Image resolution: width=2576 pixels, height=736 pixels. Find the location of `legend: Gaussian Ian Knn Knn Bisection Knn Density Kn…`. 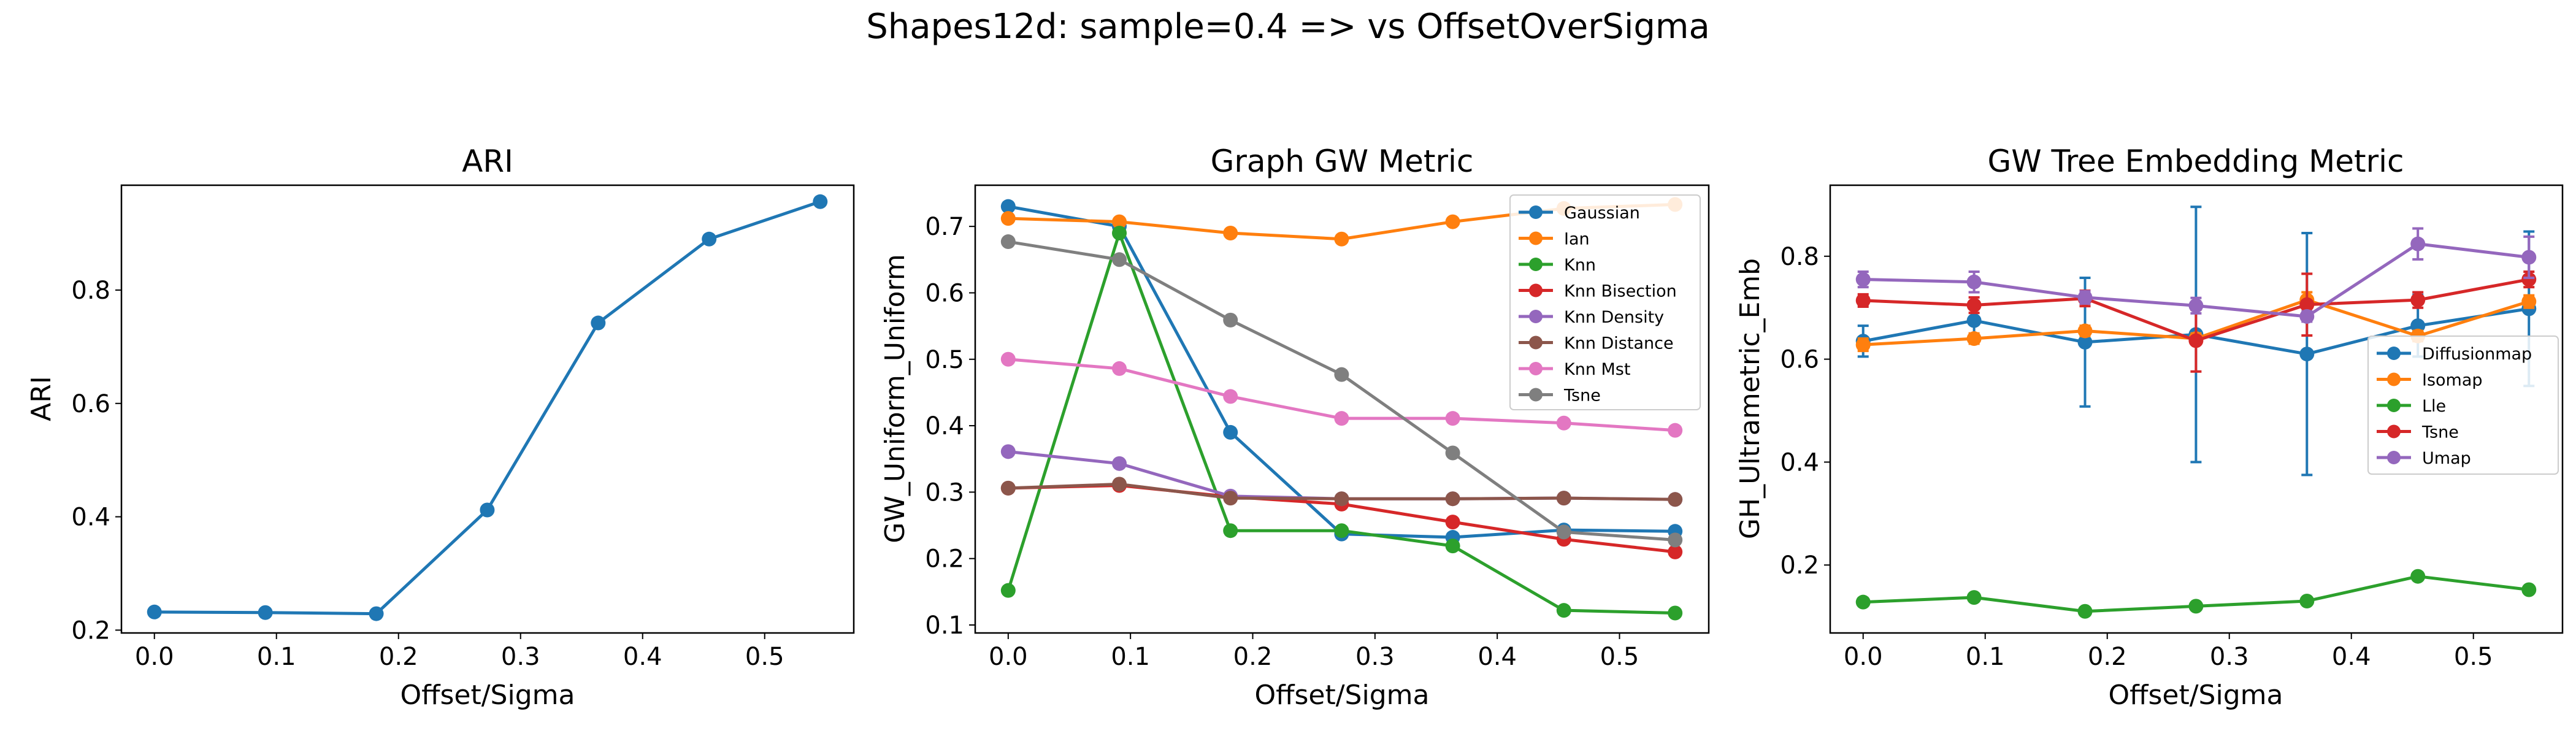

legend: Gaussian Ian Knn Knn Bisection Knn Density Kn… is located at coordinates (1605, 302).